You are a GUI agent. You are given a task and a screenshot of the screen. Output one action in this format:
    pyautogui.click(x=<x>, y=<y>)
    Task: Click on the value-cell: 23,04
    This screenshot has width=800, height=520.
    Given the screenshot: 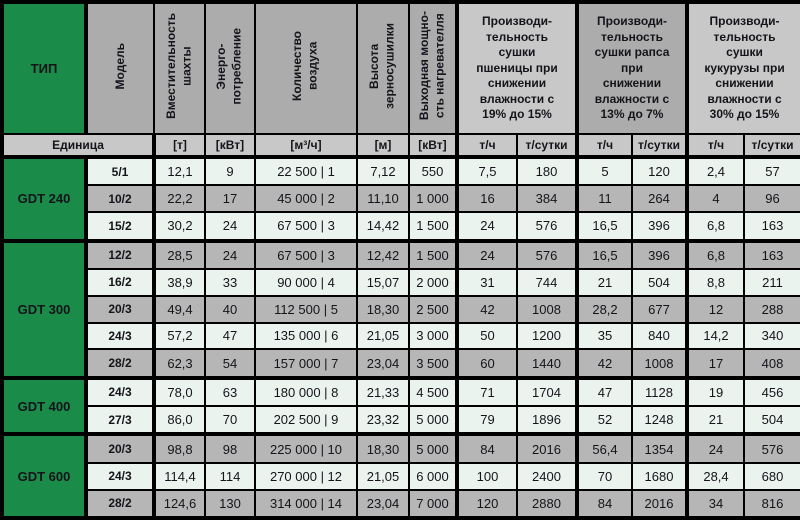 What is the action you would take?
    pyautogui.click(x=383, y=504)
    